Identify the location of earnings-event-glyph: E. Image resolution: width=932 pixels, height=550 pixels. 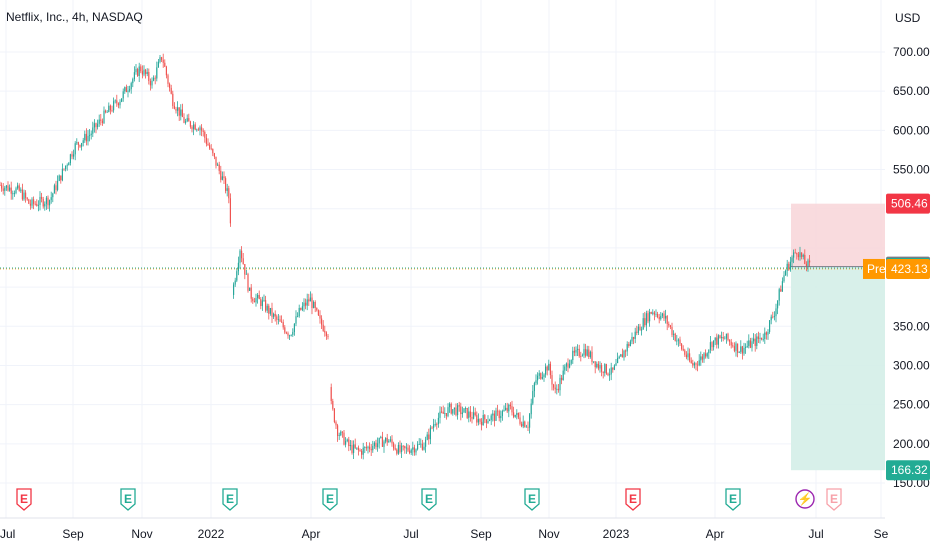
(733, 499).